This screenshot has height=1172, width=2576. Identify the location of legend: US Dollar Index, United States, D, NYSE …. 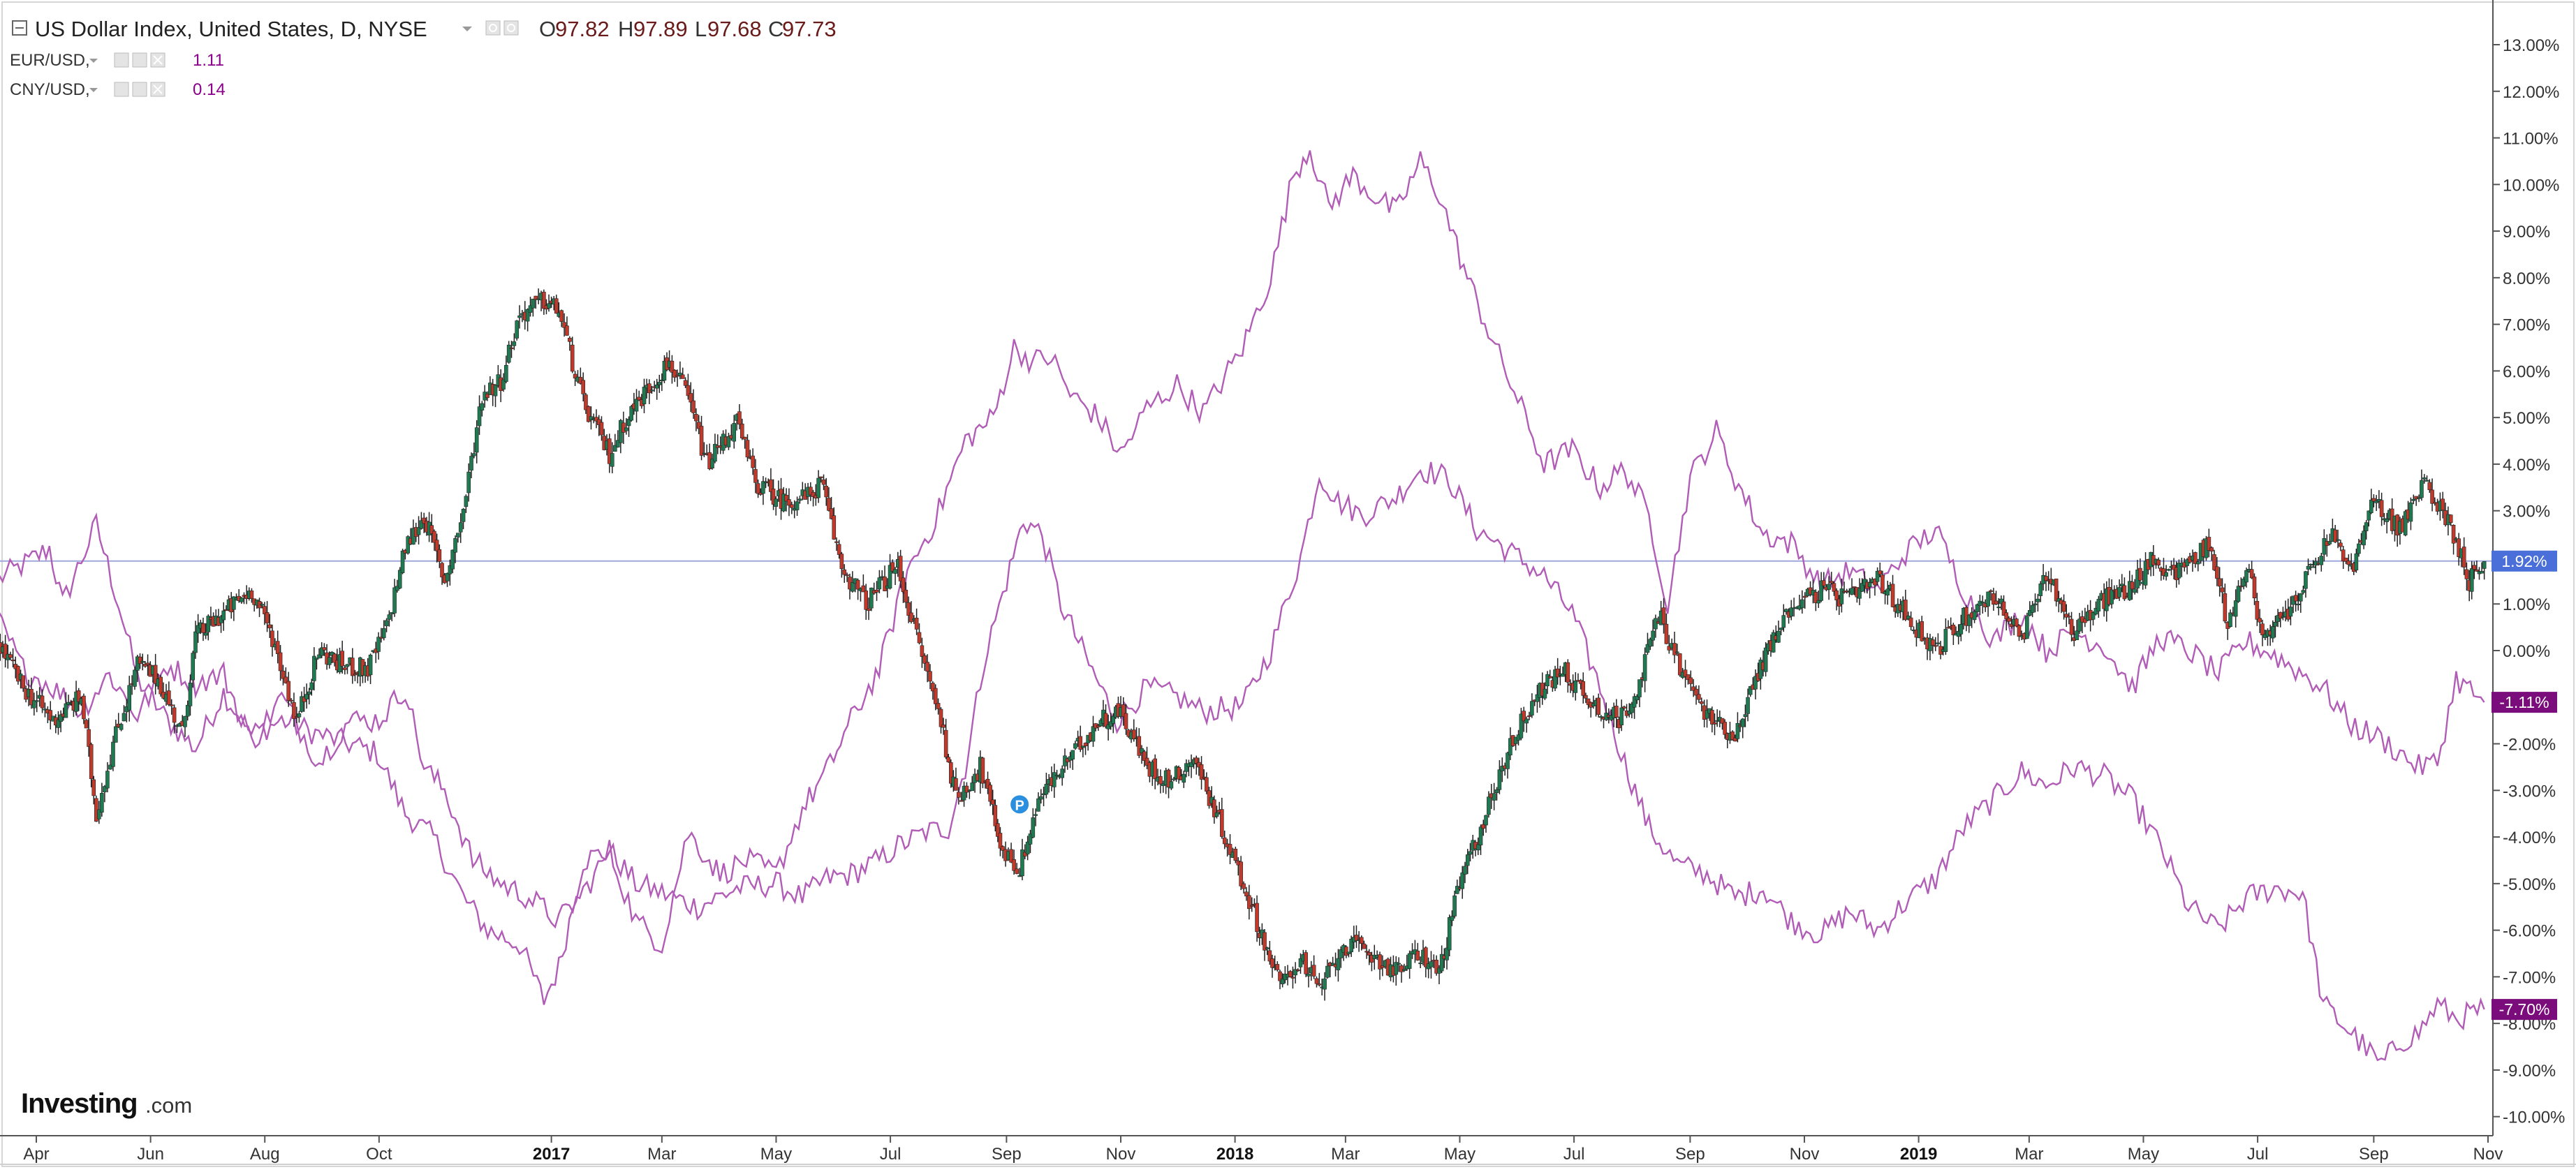
(423, 58).